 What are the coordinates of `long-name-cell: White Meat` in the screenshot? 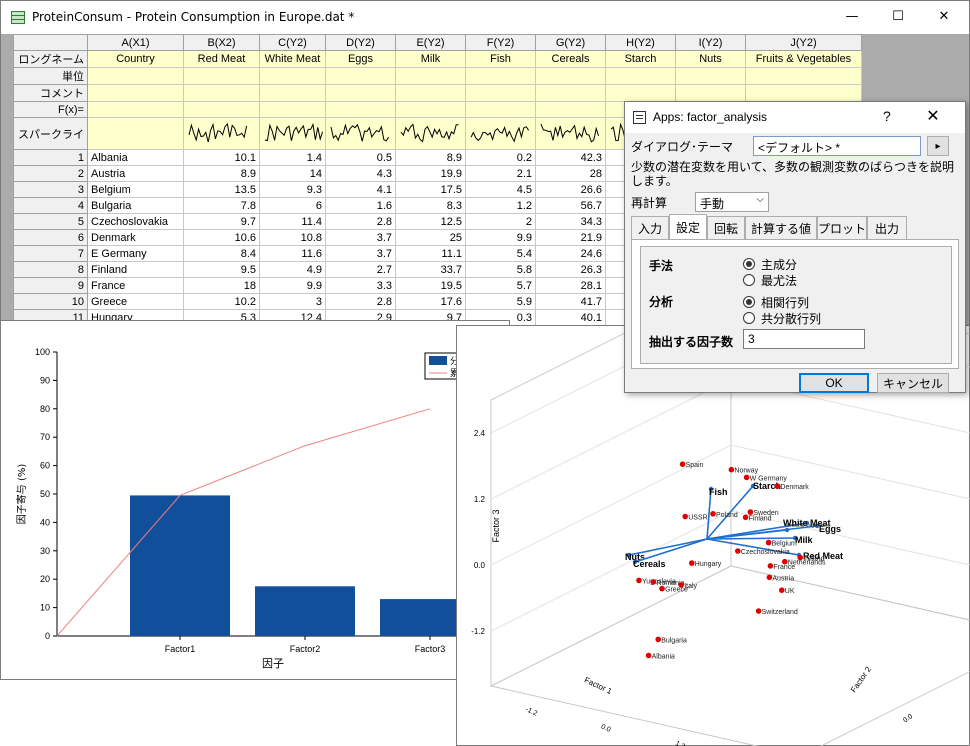 It's located at (292, 59).